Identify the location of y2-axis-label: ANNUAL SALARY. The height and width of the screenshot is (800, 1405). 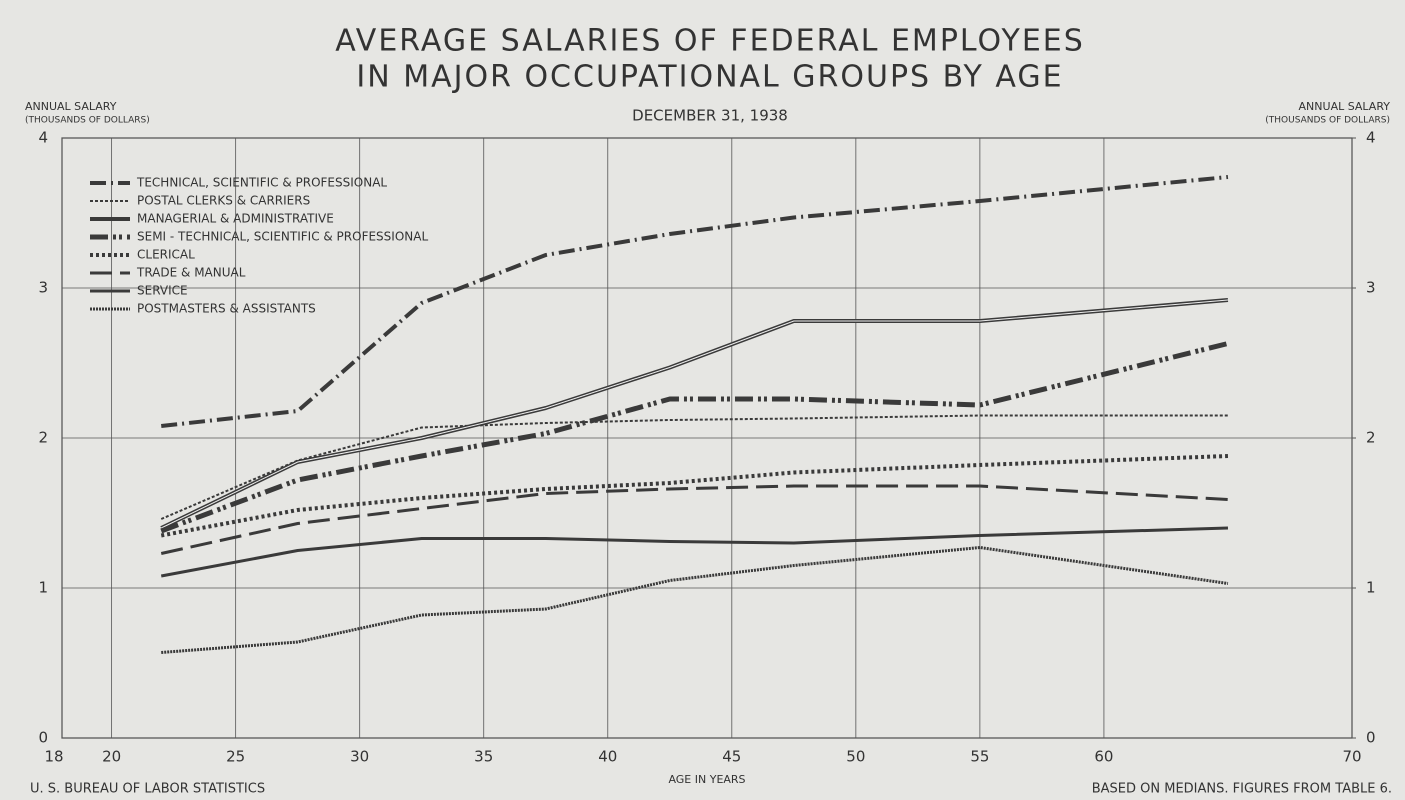
(1345, 106).